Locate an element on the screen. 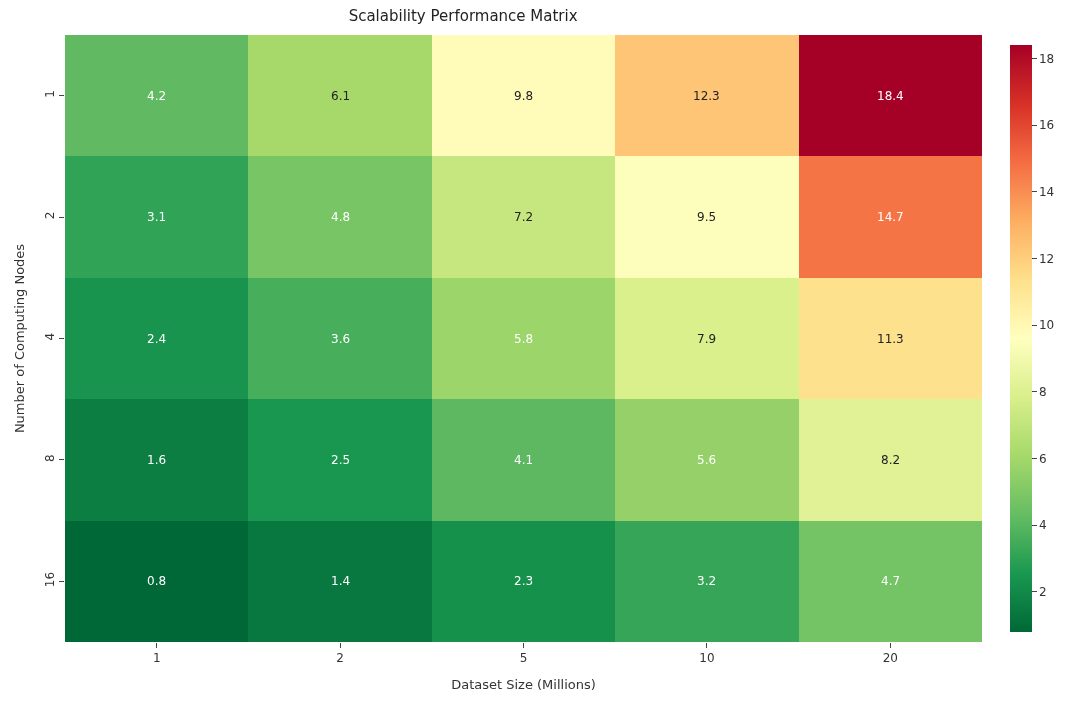 This screenshot has width=1077, height=702. color-bar-label: 2 is located at coordinates (1042, 592).